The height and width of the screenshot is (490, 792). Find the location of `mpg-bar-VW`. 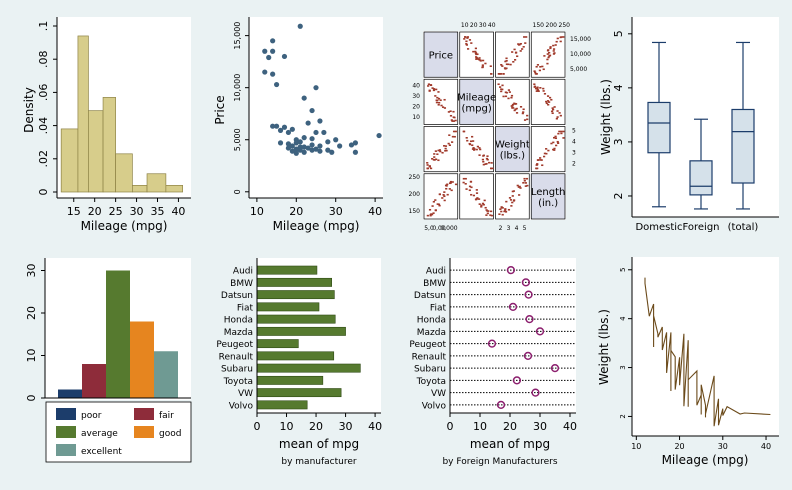

mpg-bar-VW is located at coordinates (299, 393).